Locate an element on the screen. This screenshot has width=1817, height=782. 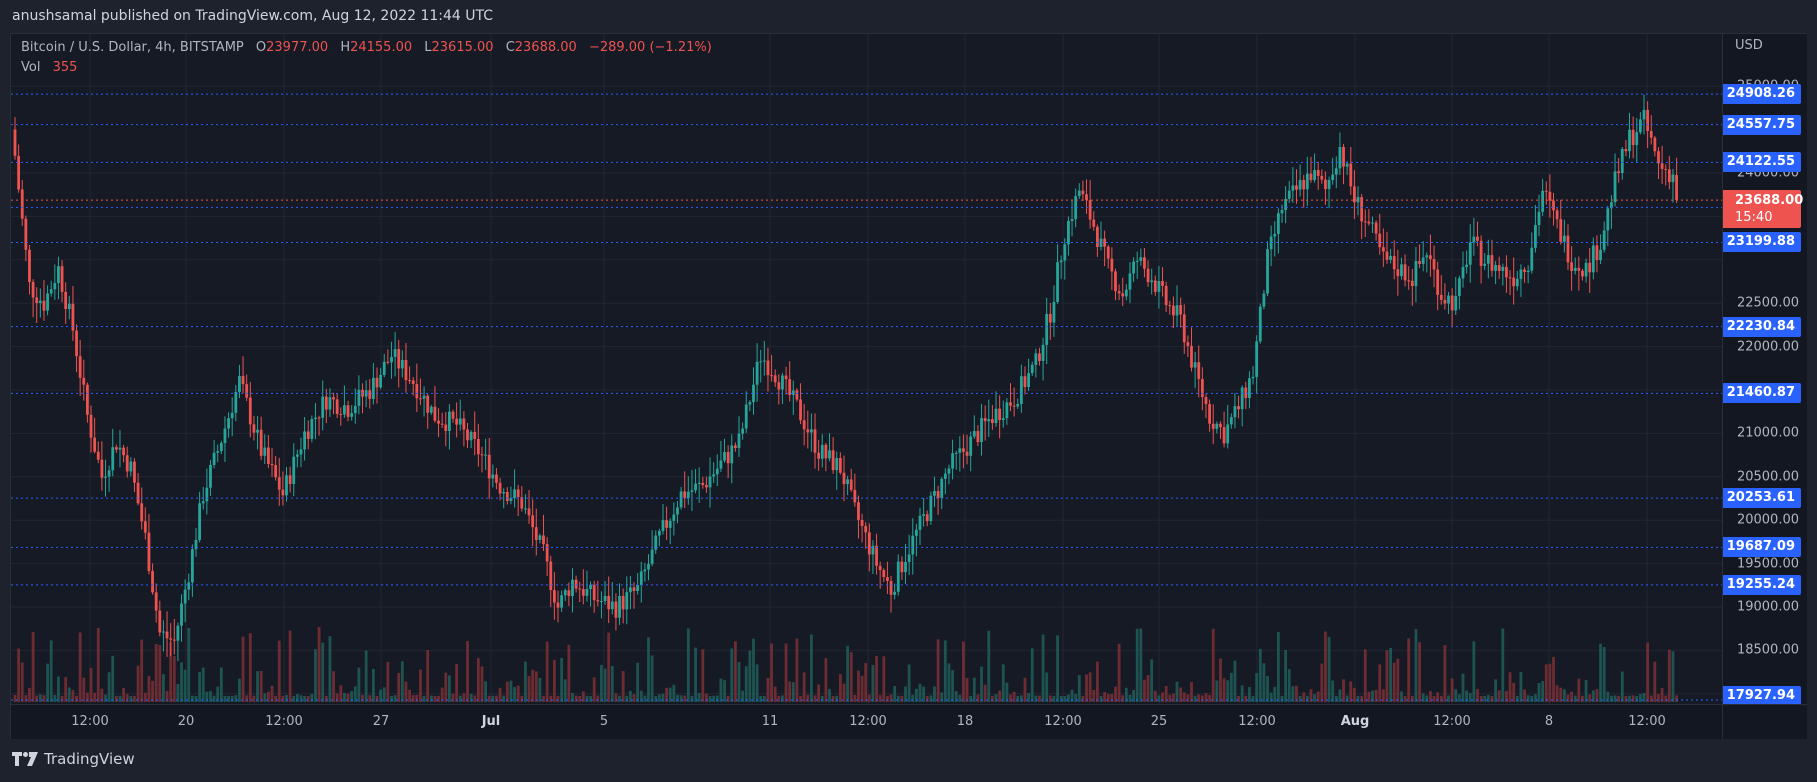
level-price-tag: 24122.55 is located at coordinates (1762, 162).